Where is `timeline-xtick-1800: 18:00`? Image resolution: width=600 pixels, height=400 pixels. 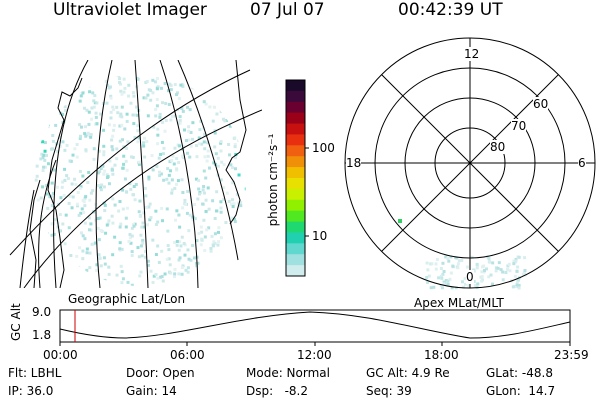 timeline-xtick-1800: 18:00 is located at coordinates (441, 355).